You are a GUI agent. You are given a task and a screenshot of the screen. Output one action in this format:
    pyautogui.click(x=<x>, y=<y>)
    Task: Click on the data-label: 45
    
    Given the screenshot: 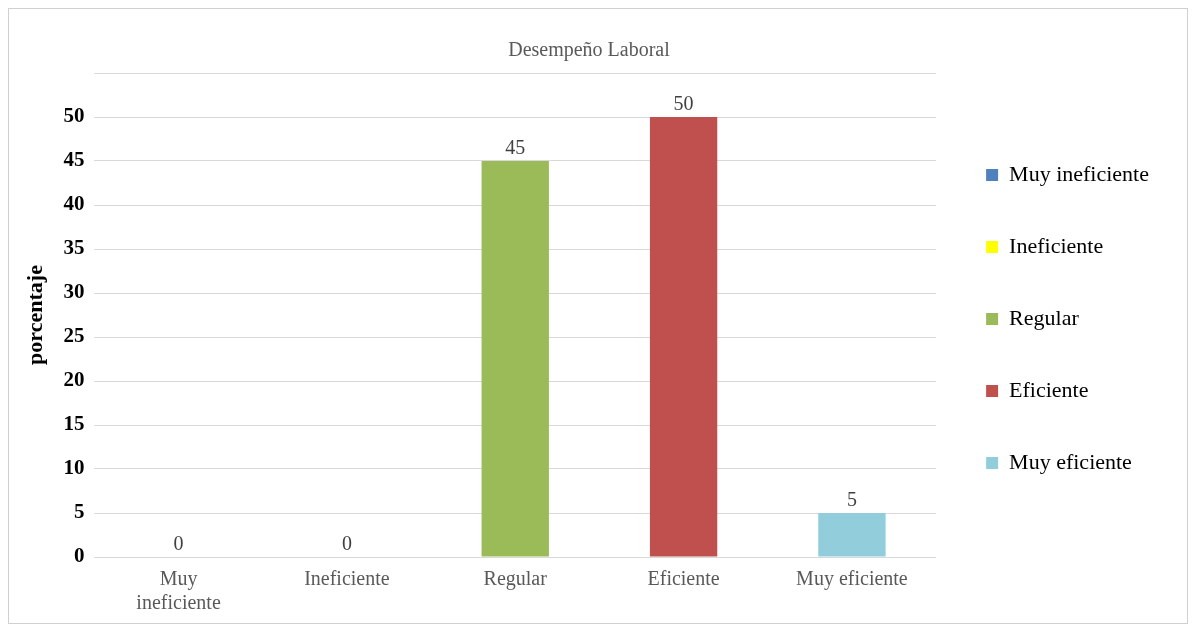 What is the action you would take?
    pyautogui.click(x=515, y=147)
    